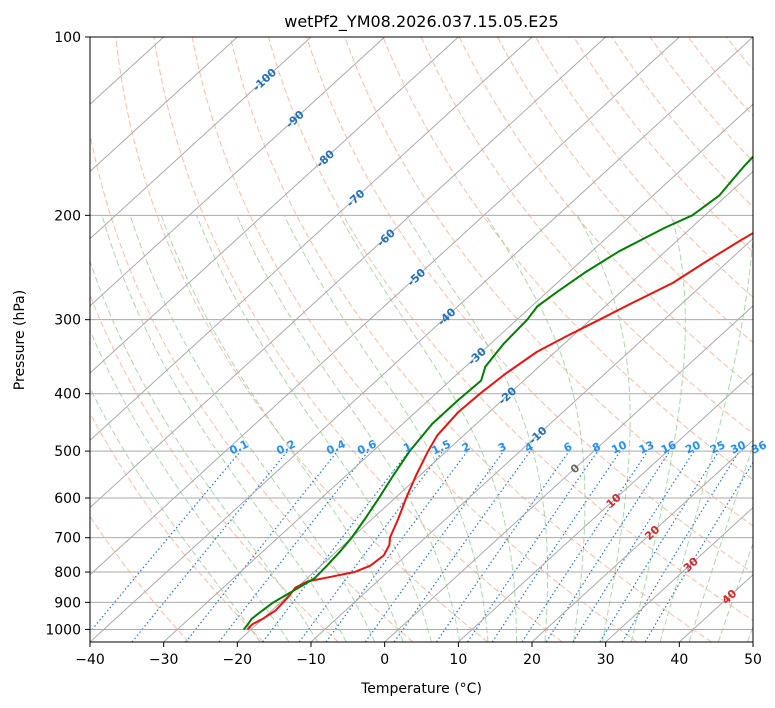 This screenshot has height=708, width=775. What do you see at coordinates (67, 38) in the screenshot?
I see `y-tick-label: 100` at bounding box center [67, 38].